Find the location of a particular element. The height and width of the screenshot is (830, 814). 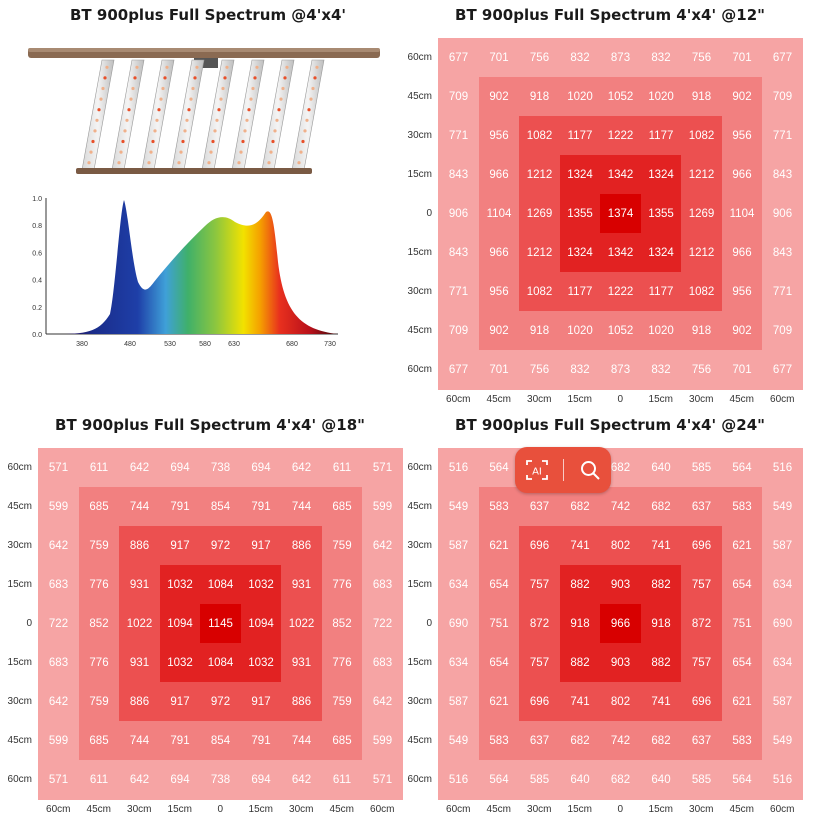

heatmap-cell: 1094 is located at coordinates (261, 624).